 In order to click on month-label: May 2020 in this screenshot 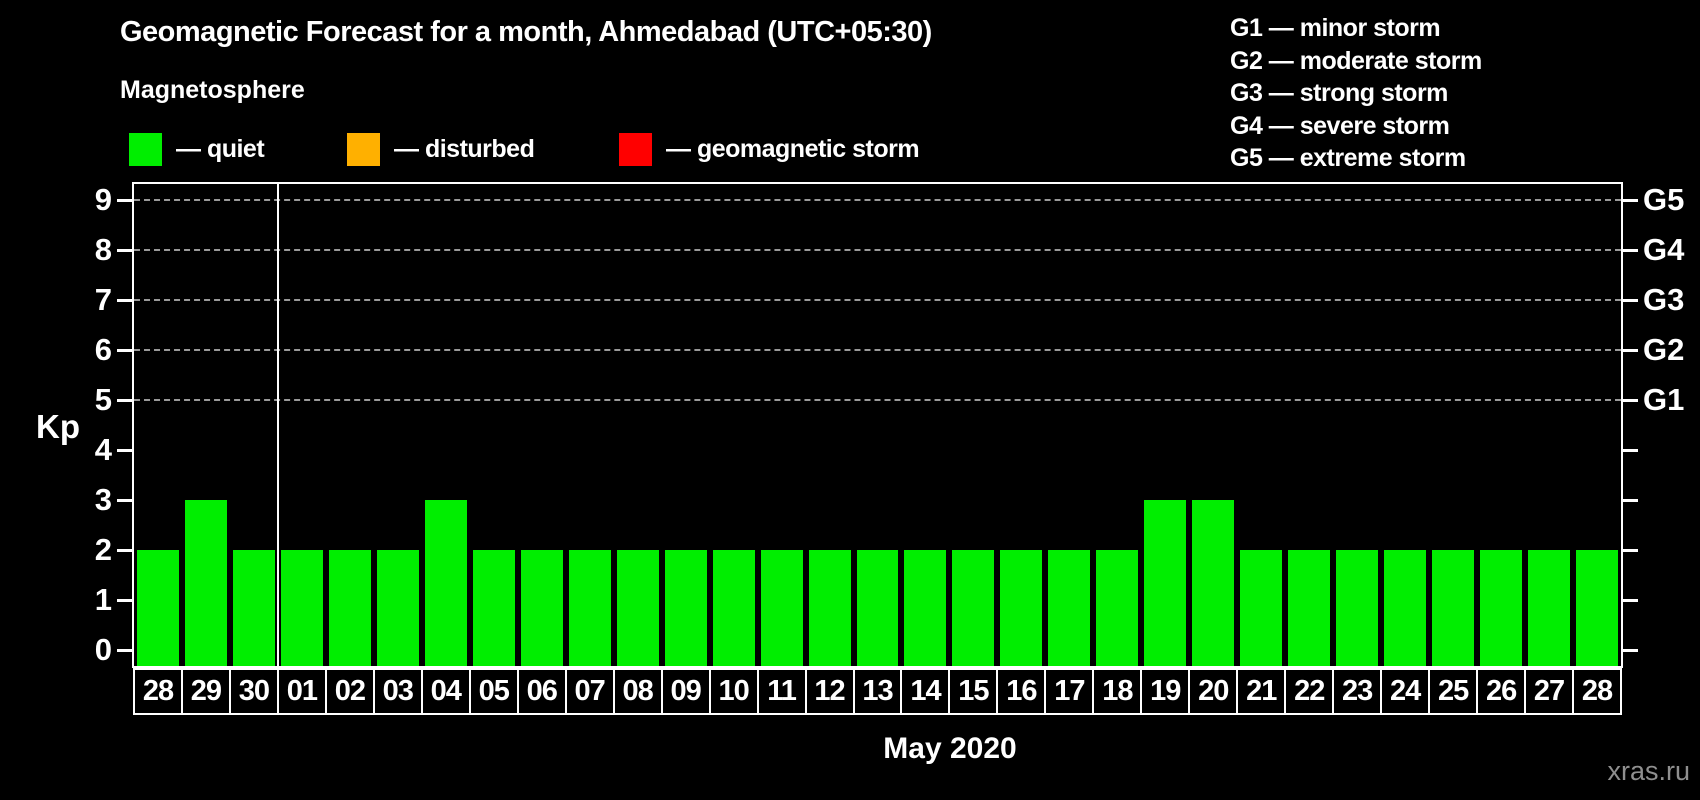, I will do `click(950, 748)`.